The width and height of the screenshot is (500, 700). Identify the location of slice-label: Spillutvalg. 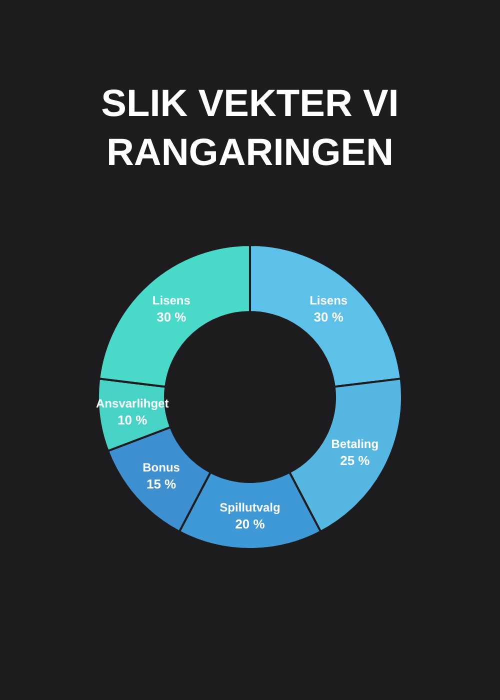
(250, 507).